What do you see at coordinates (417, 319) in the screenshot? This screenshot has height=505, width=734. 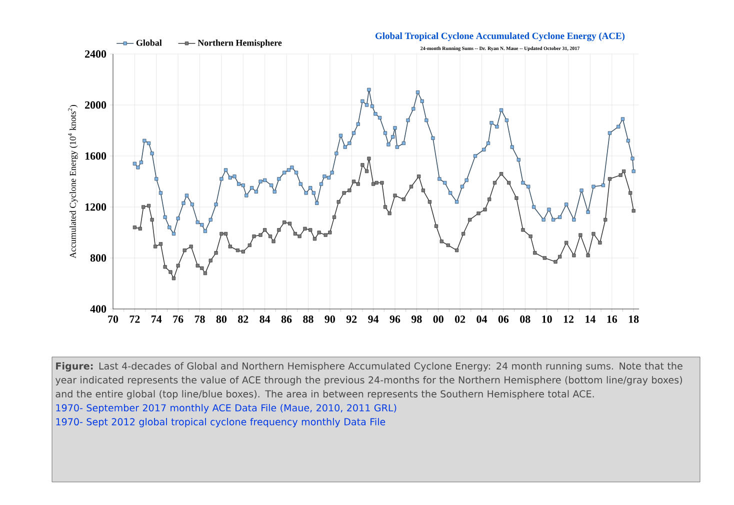 I see `x-tick-label: 98` at bounding box center [417, 319].